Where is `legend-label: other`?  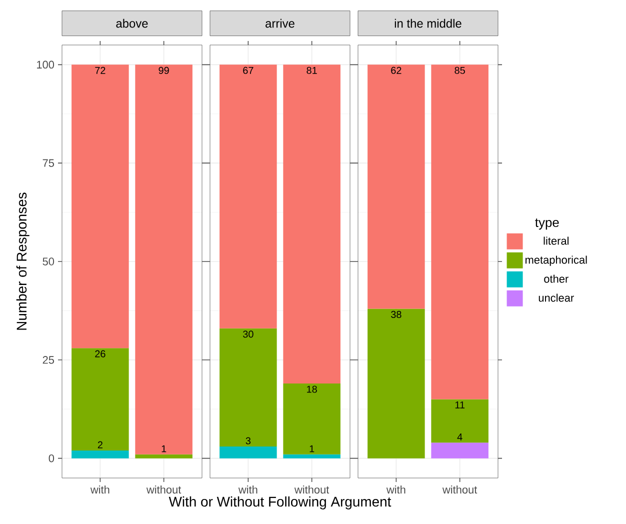
legend-label: other is located at coordinates (556, 278).